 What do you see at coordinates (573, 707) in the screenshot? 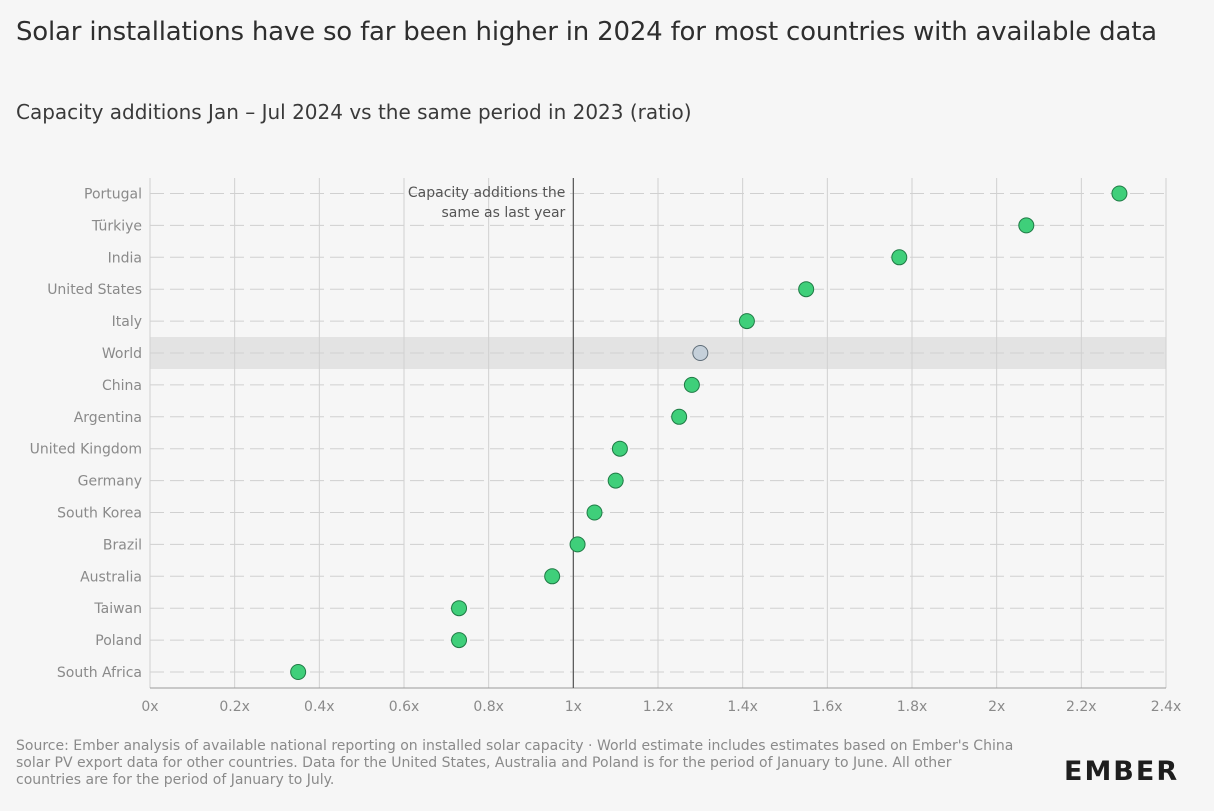
I see `x-tick-label: 1x` at bounding box center [573, 707].